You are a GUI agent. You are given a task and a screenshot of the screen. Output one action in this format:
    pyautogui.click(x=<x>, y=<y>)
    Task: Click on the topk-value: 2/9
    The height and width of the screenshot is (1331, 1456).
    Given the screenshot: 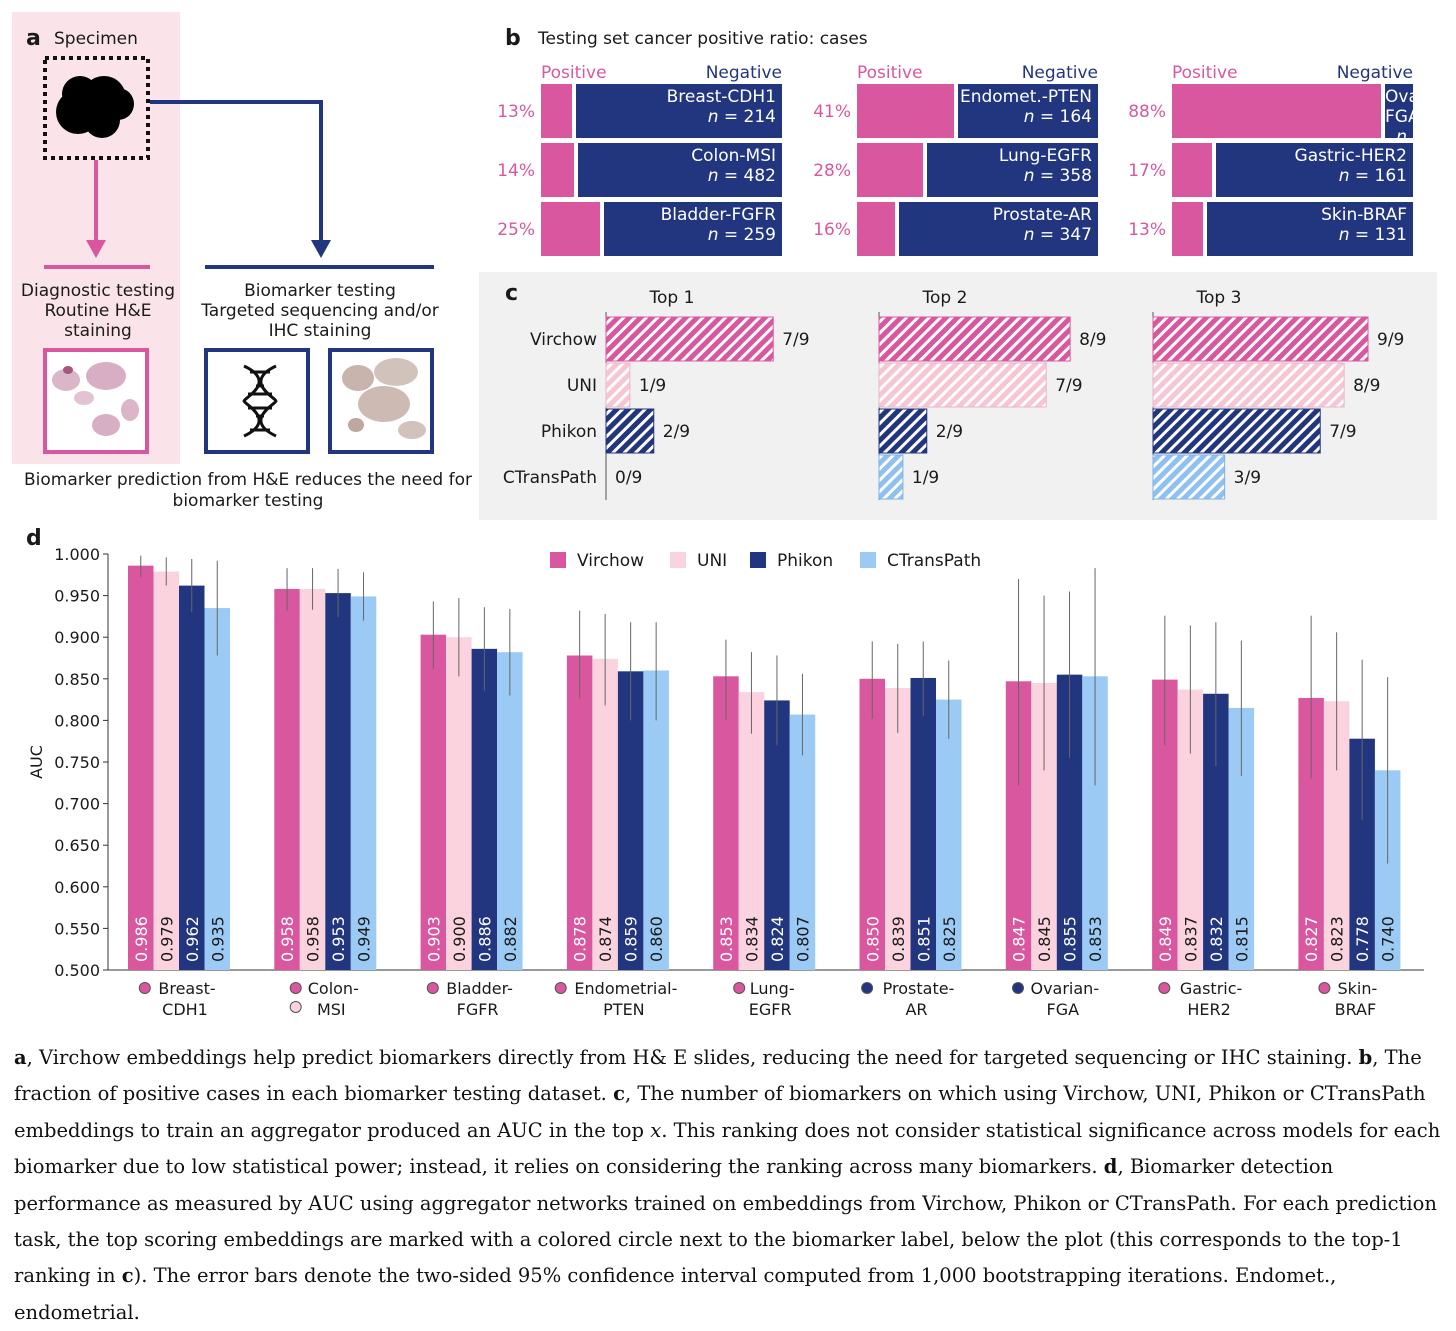 What is the action you would take?
    pyautogui.click(x=676, y=432)
    